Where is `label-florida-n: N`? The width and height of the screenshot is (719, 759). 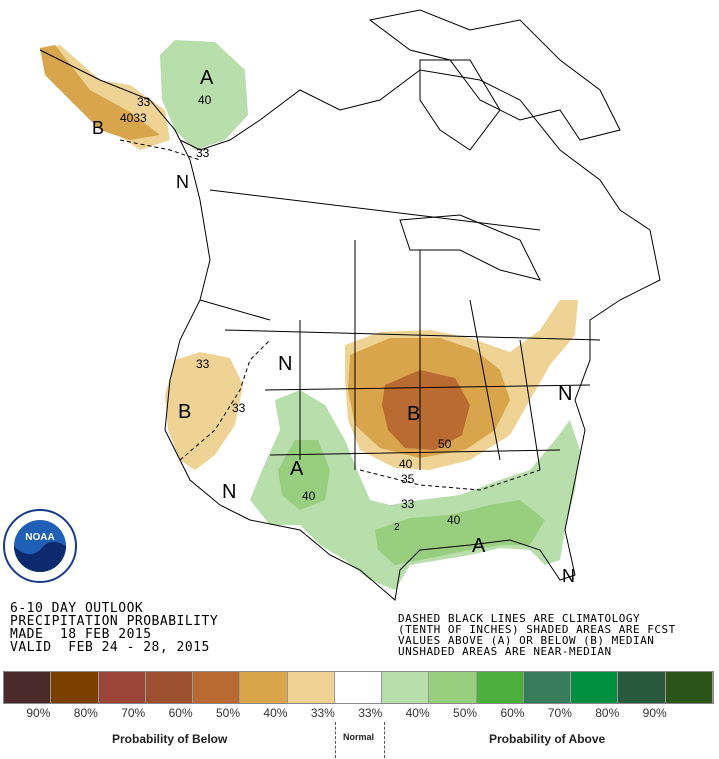
label-florida-n: N is located at coordinates (568, 576).